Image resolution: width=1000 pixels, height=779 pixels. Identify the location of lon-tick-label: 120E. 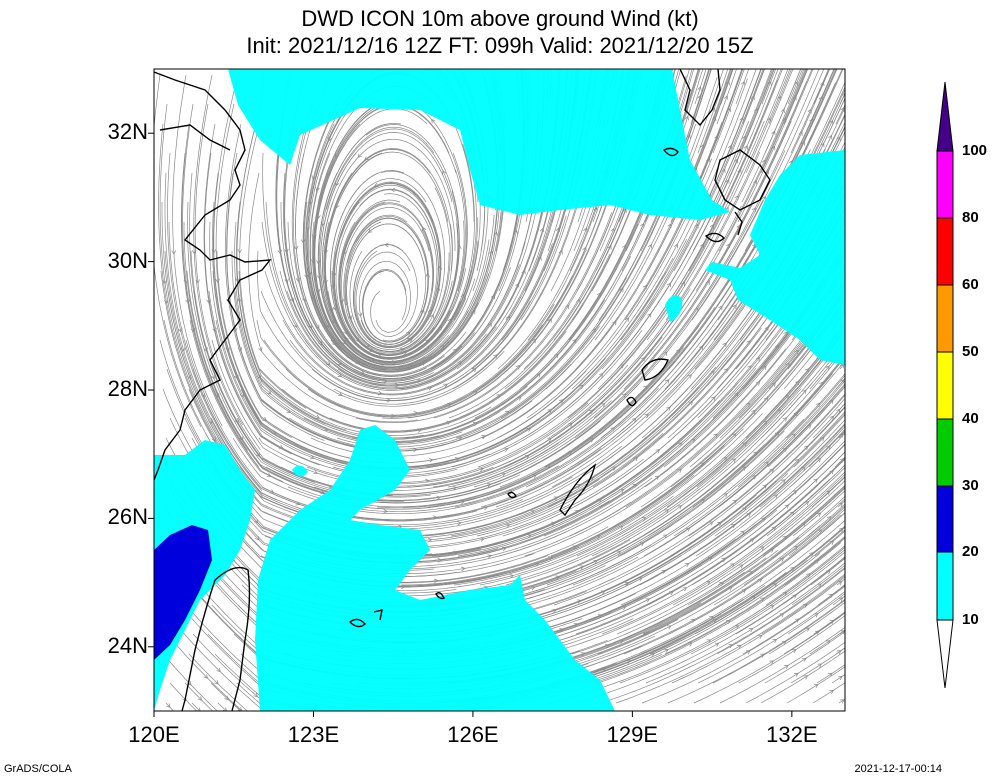
(154, 734).